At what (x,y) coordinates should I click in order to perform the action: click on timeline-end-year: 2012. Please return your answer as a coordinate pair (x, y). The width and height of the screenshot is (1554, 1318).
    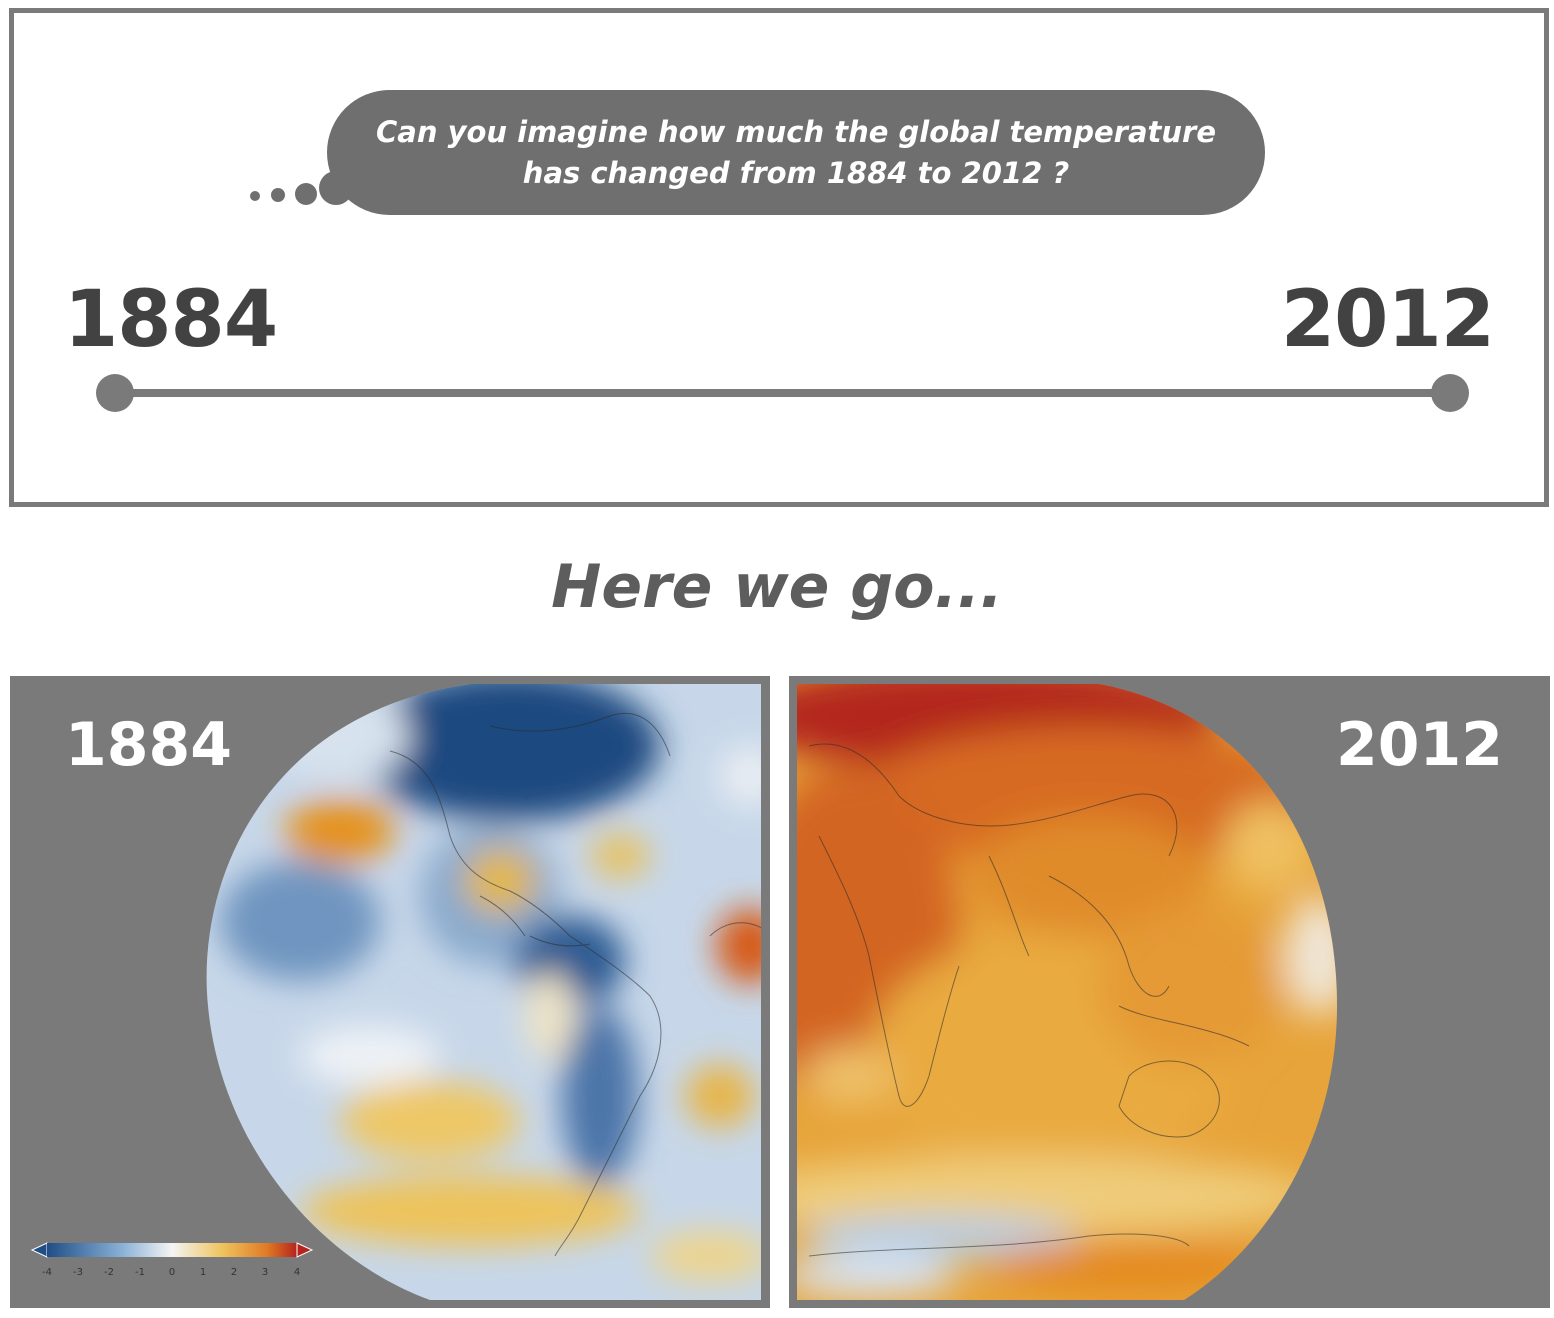
    Looking at the image, I should click on (1387, 320).